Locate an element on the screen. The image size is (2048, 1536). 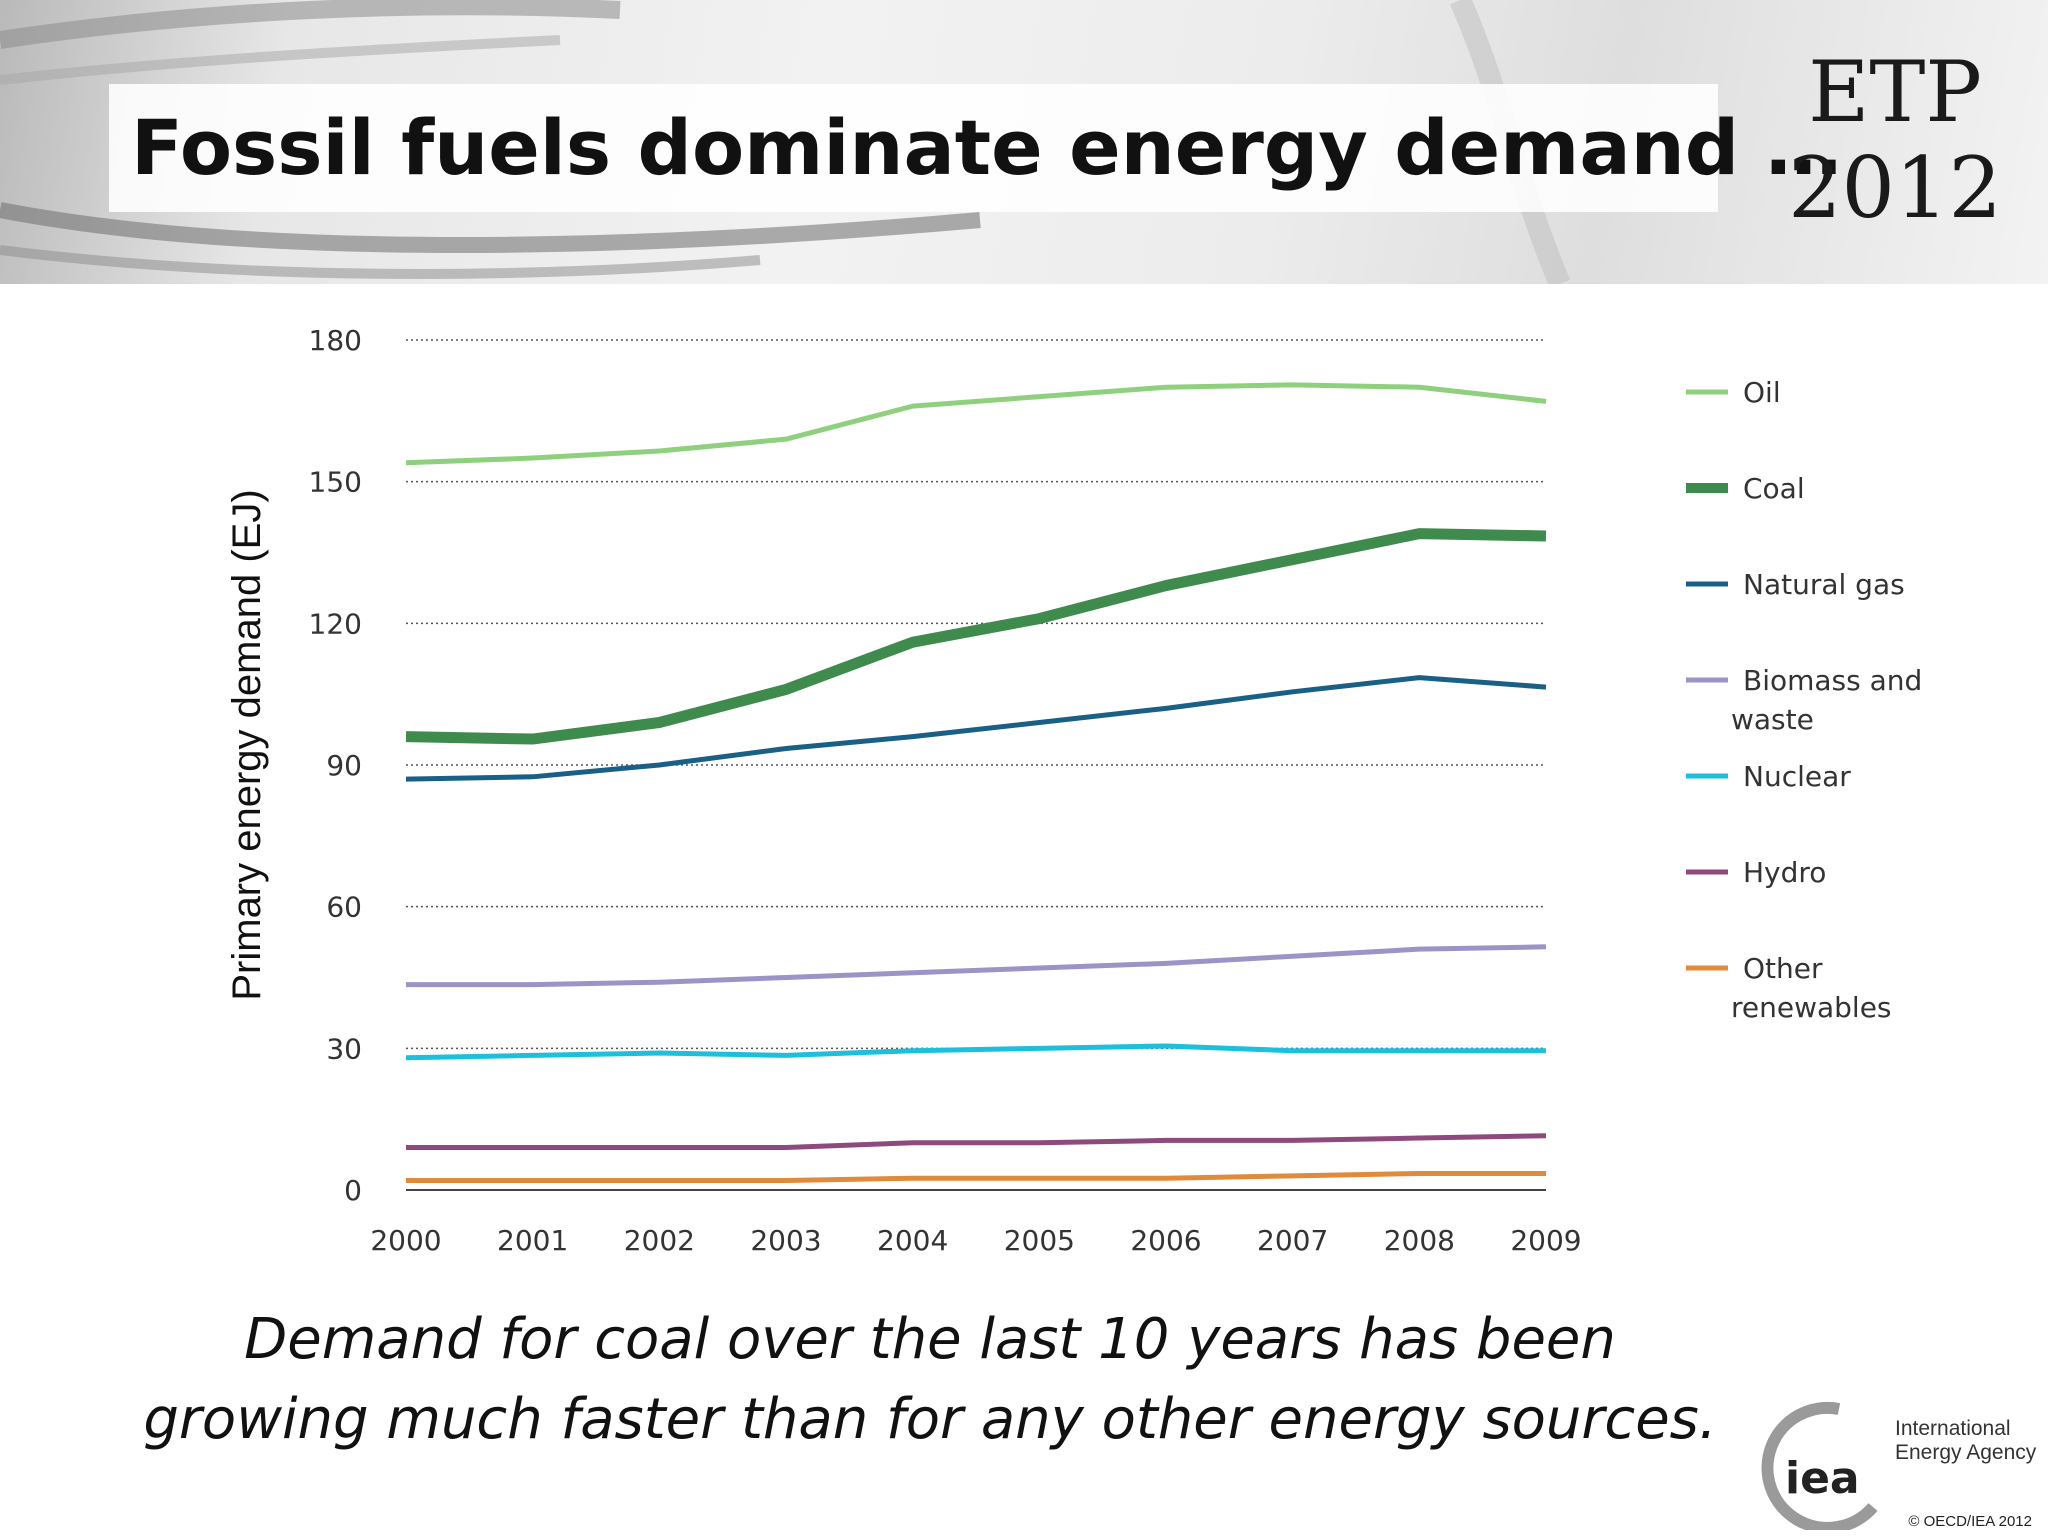
legend-label: Other is located at coordinates (1783, 968).